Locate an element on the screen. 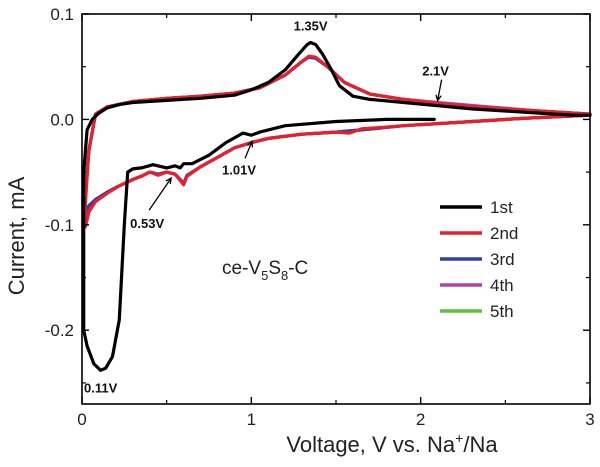 Image resolution: width=600 pixels, height=467 pixels. y-tick-label: -0.1 is located at coordinates (59, 225).